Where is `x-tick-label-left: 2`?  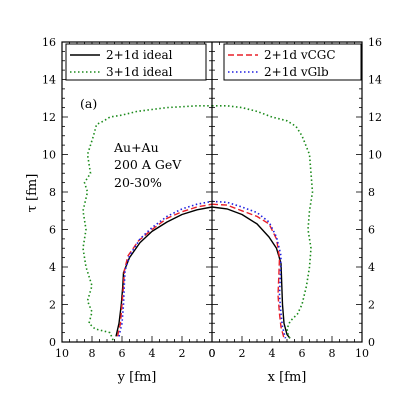 x-tick-label-left: 2 is located at coordinates (182, 353).